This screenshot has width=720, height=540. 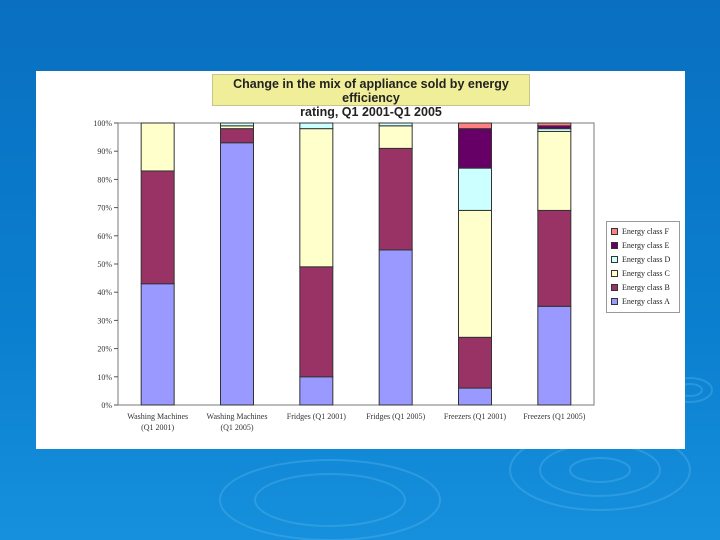 What do you see at coordinates (475, 416) in the screenshot?
I see `x-category-label: Freezers (Q1 2001)` at bounding box center [475, 416].